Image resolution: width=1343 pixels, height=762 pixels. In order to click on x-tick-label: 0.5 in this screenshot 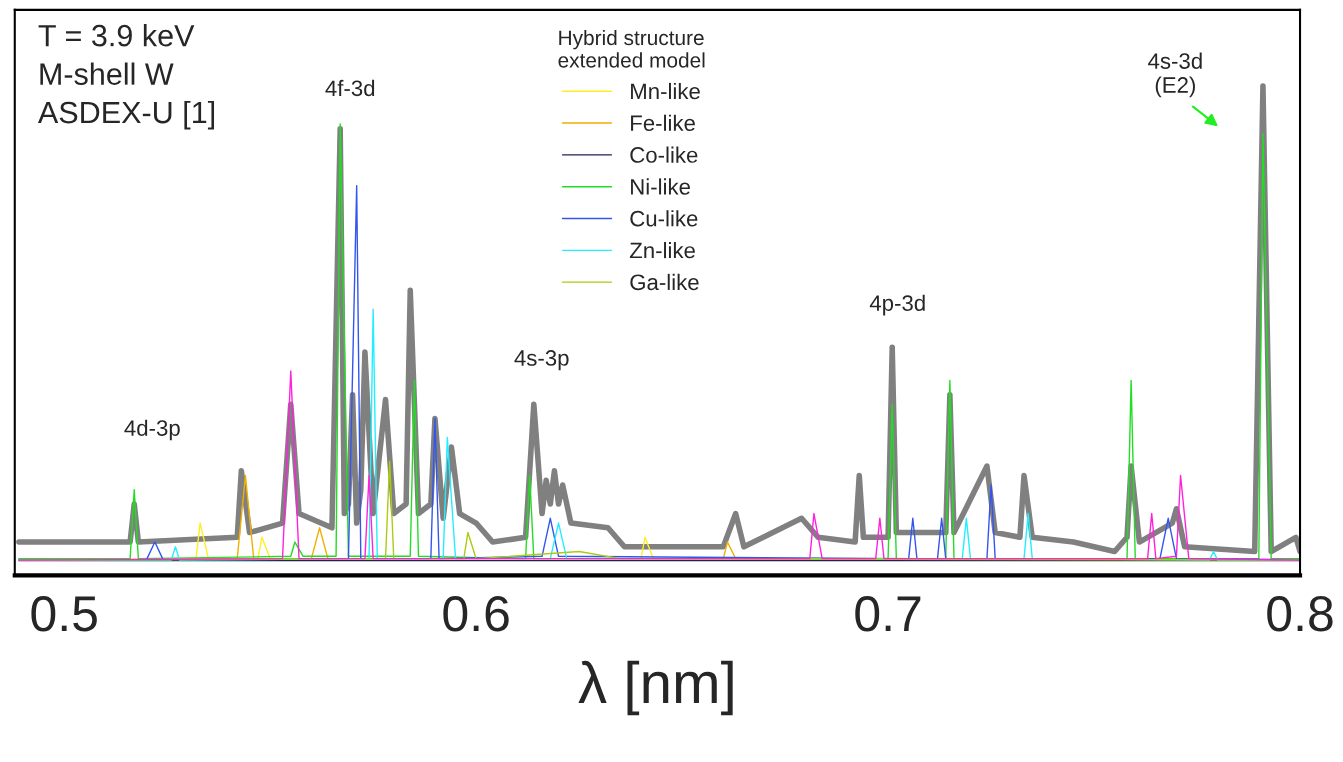, I will do `click(64, 614)`.